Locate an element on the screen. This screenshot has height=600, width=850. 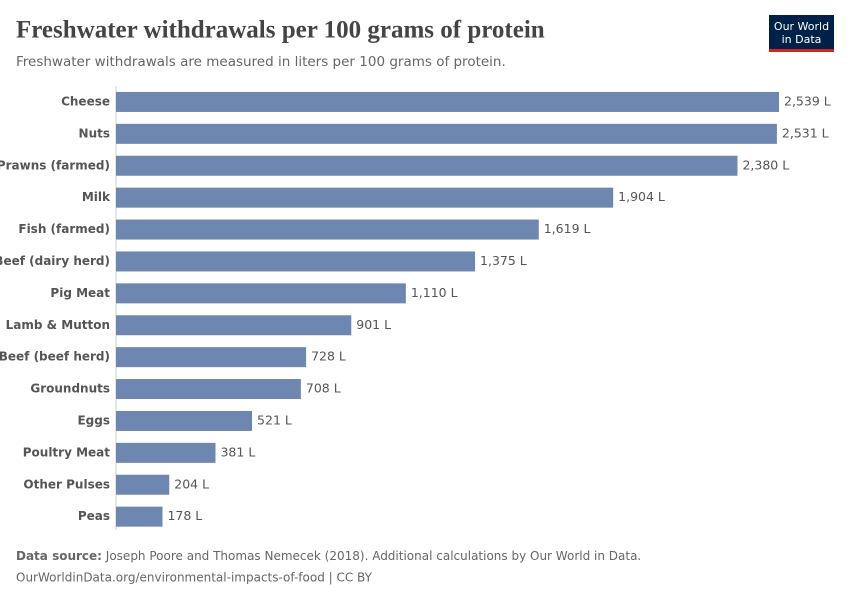
category-label: Fish (farmed) is located at coordinates (64, 229).